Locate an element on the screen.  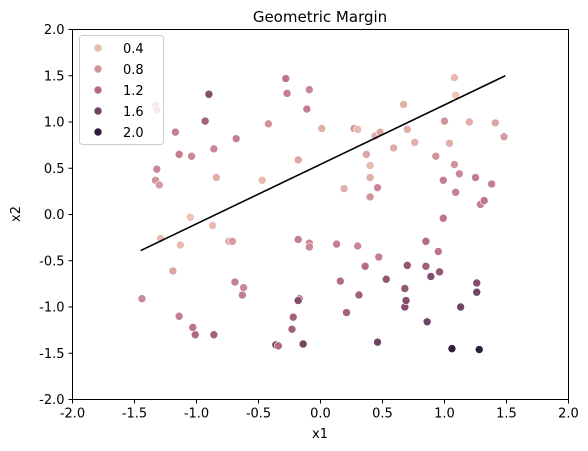
x-axis: -2.0 -1.5 -1.0 -0.5 0.0 0.5 1.0 1.5 2.0 is located at coordinates (319, 410).